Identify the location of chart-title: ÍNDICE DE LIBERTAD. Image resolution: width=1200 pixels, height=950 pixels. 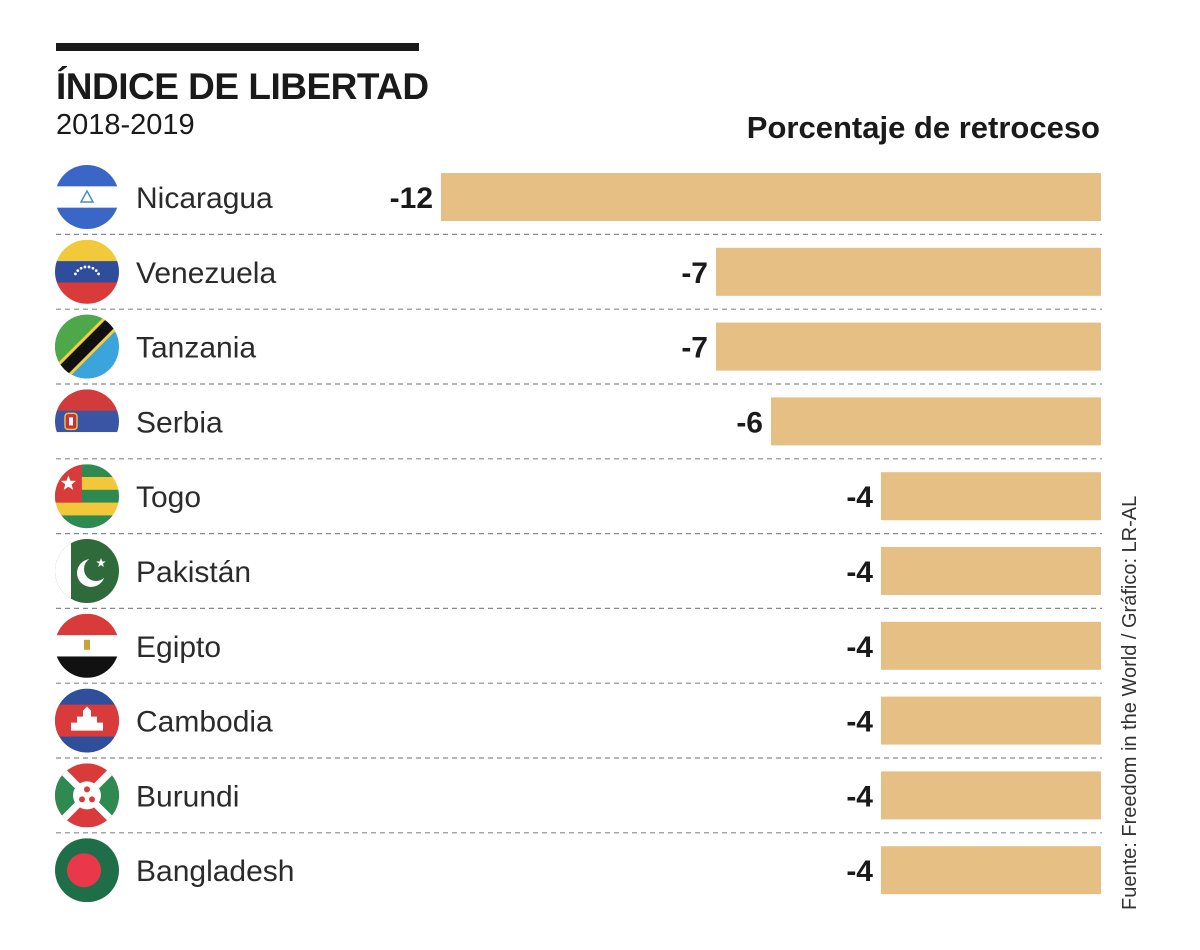
(242, 86).